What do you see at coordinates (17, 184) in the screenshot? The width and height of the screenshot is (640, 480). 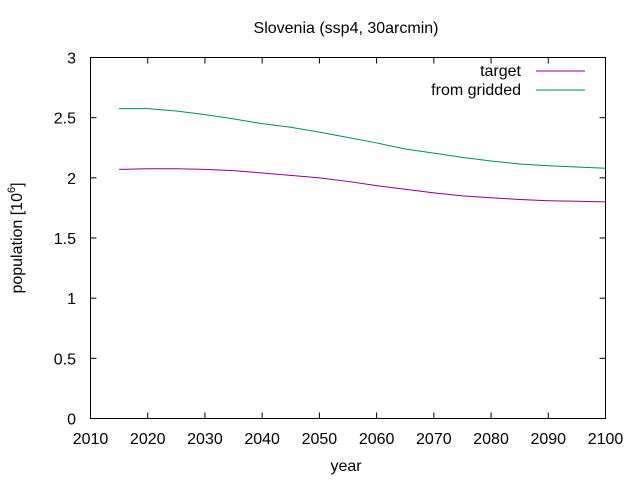 I see `y-axis-label-suffix: ]` at bounding box center [17, 184].